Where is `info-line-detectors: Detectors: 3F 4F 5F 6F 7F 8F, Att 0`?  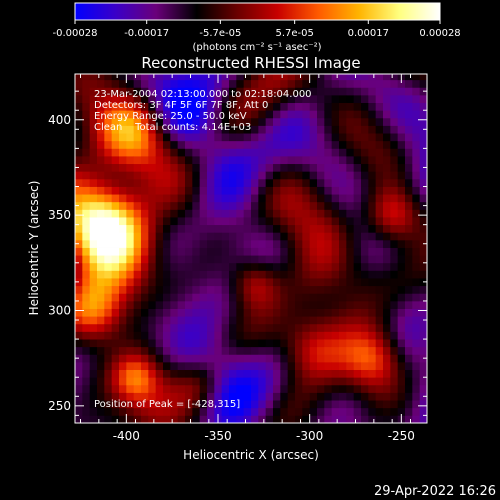 info-line-detectors: Detectors: 3F 4F 5F 6F 7F 8F, Att 0 is located at coordinates (181, 105).